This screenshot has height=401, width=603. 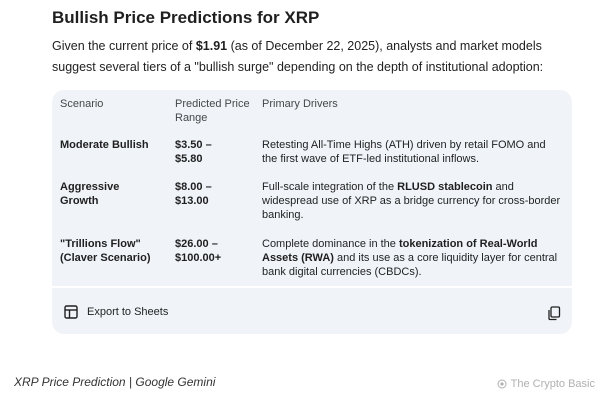 I want to click on copy-icon, so click(x=554, y=313).